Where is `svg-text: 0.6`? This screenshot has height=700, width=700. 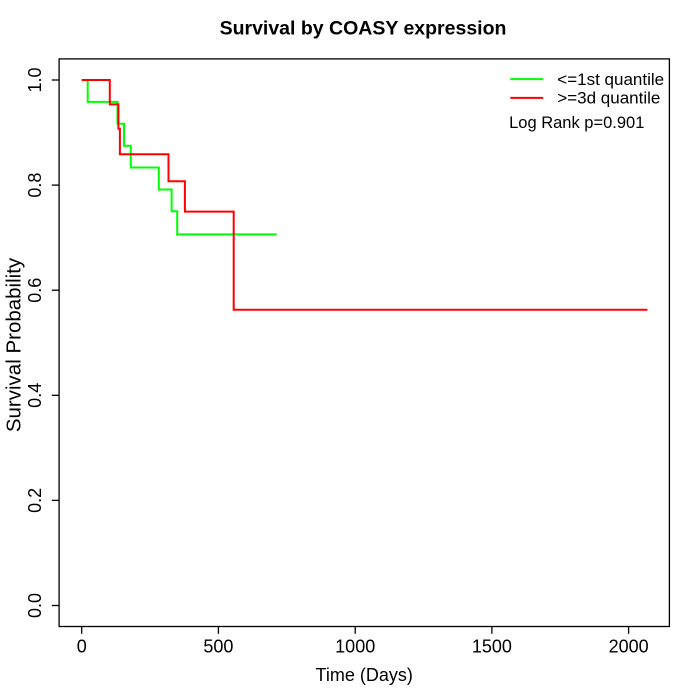 svg-text: 0.6 is located at coordinates (35, 290).